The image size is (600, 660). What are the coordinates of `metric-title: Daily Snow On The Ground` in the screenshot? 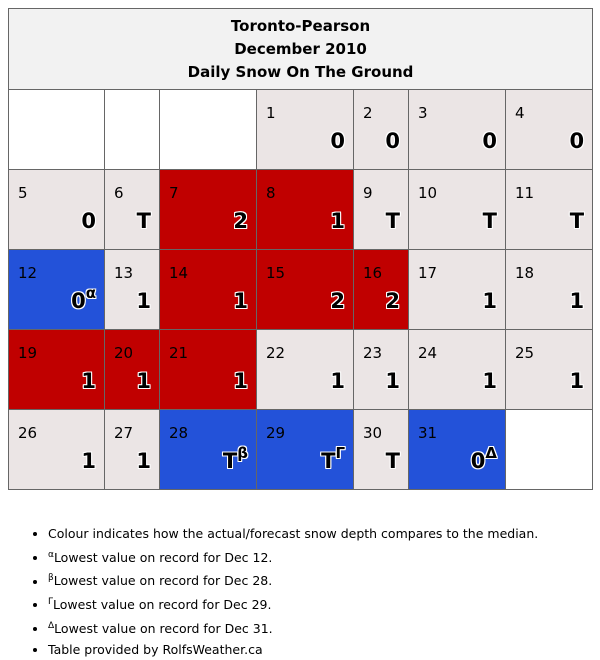 It's located at (300, 71).